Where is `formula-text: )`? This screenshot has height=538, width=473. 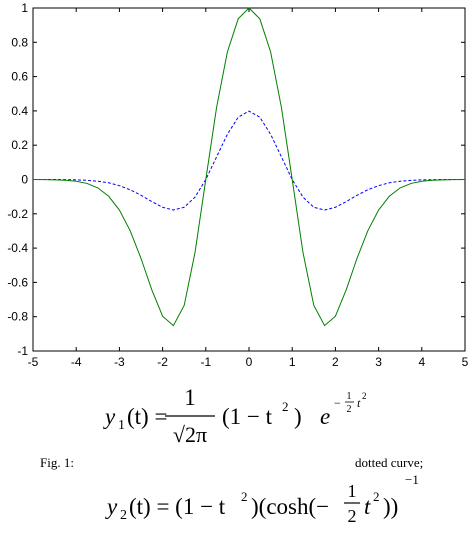 formula-text: ) is located at coordinates (298, 416).